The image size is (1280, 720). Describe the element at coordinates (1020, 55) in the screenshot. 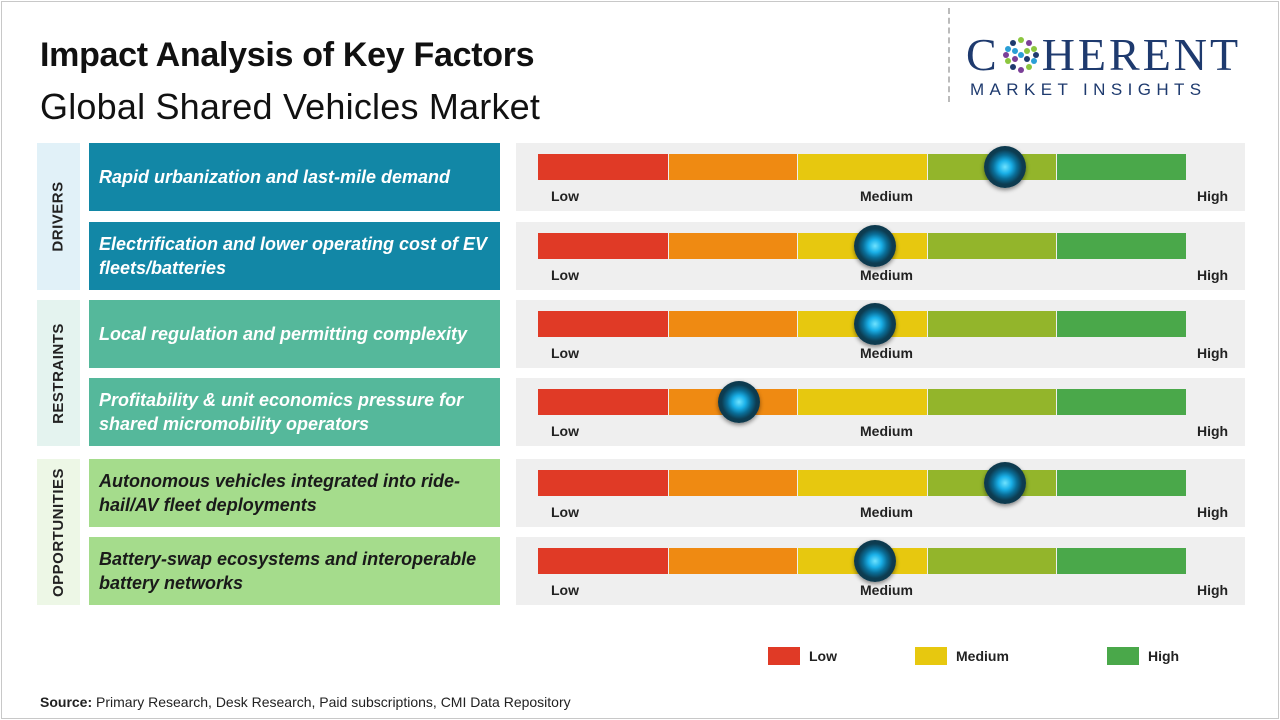

I see `logo-dots-icon` at that location.